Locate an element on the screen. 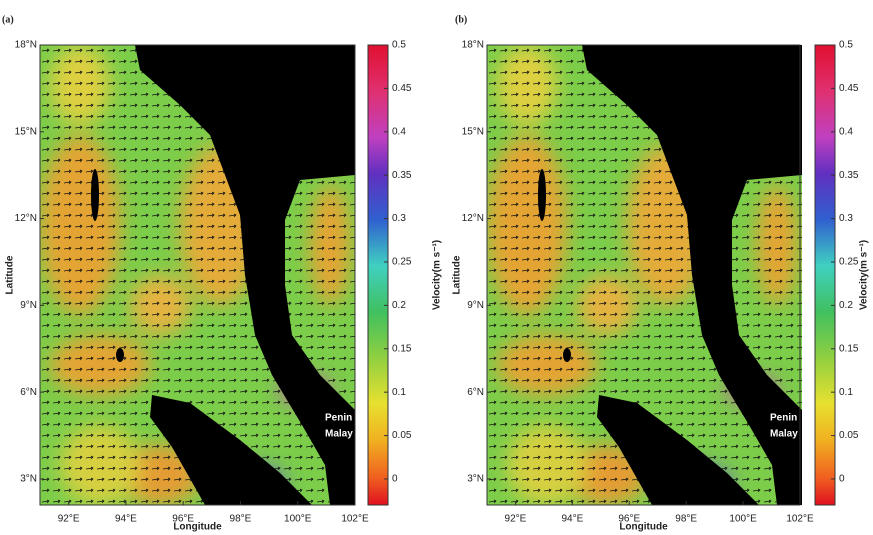 The height and width of the screenshot is (535, 873). panel-label: (b) is located at coordinates (461, 19).